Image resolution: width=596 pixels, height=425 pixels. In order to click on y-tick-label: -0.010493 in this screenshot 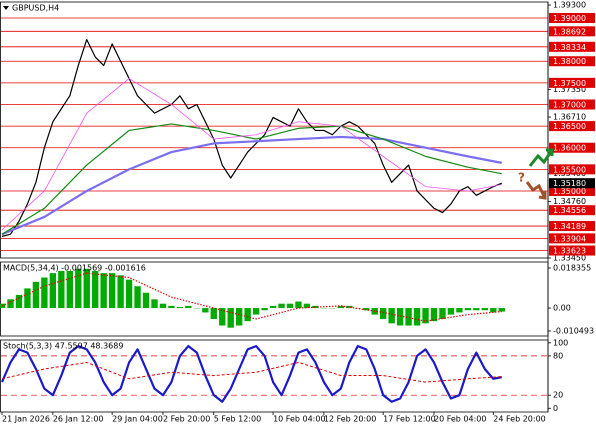, I will do `click(573, 330)`.